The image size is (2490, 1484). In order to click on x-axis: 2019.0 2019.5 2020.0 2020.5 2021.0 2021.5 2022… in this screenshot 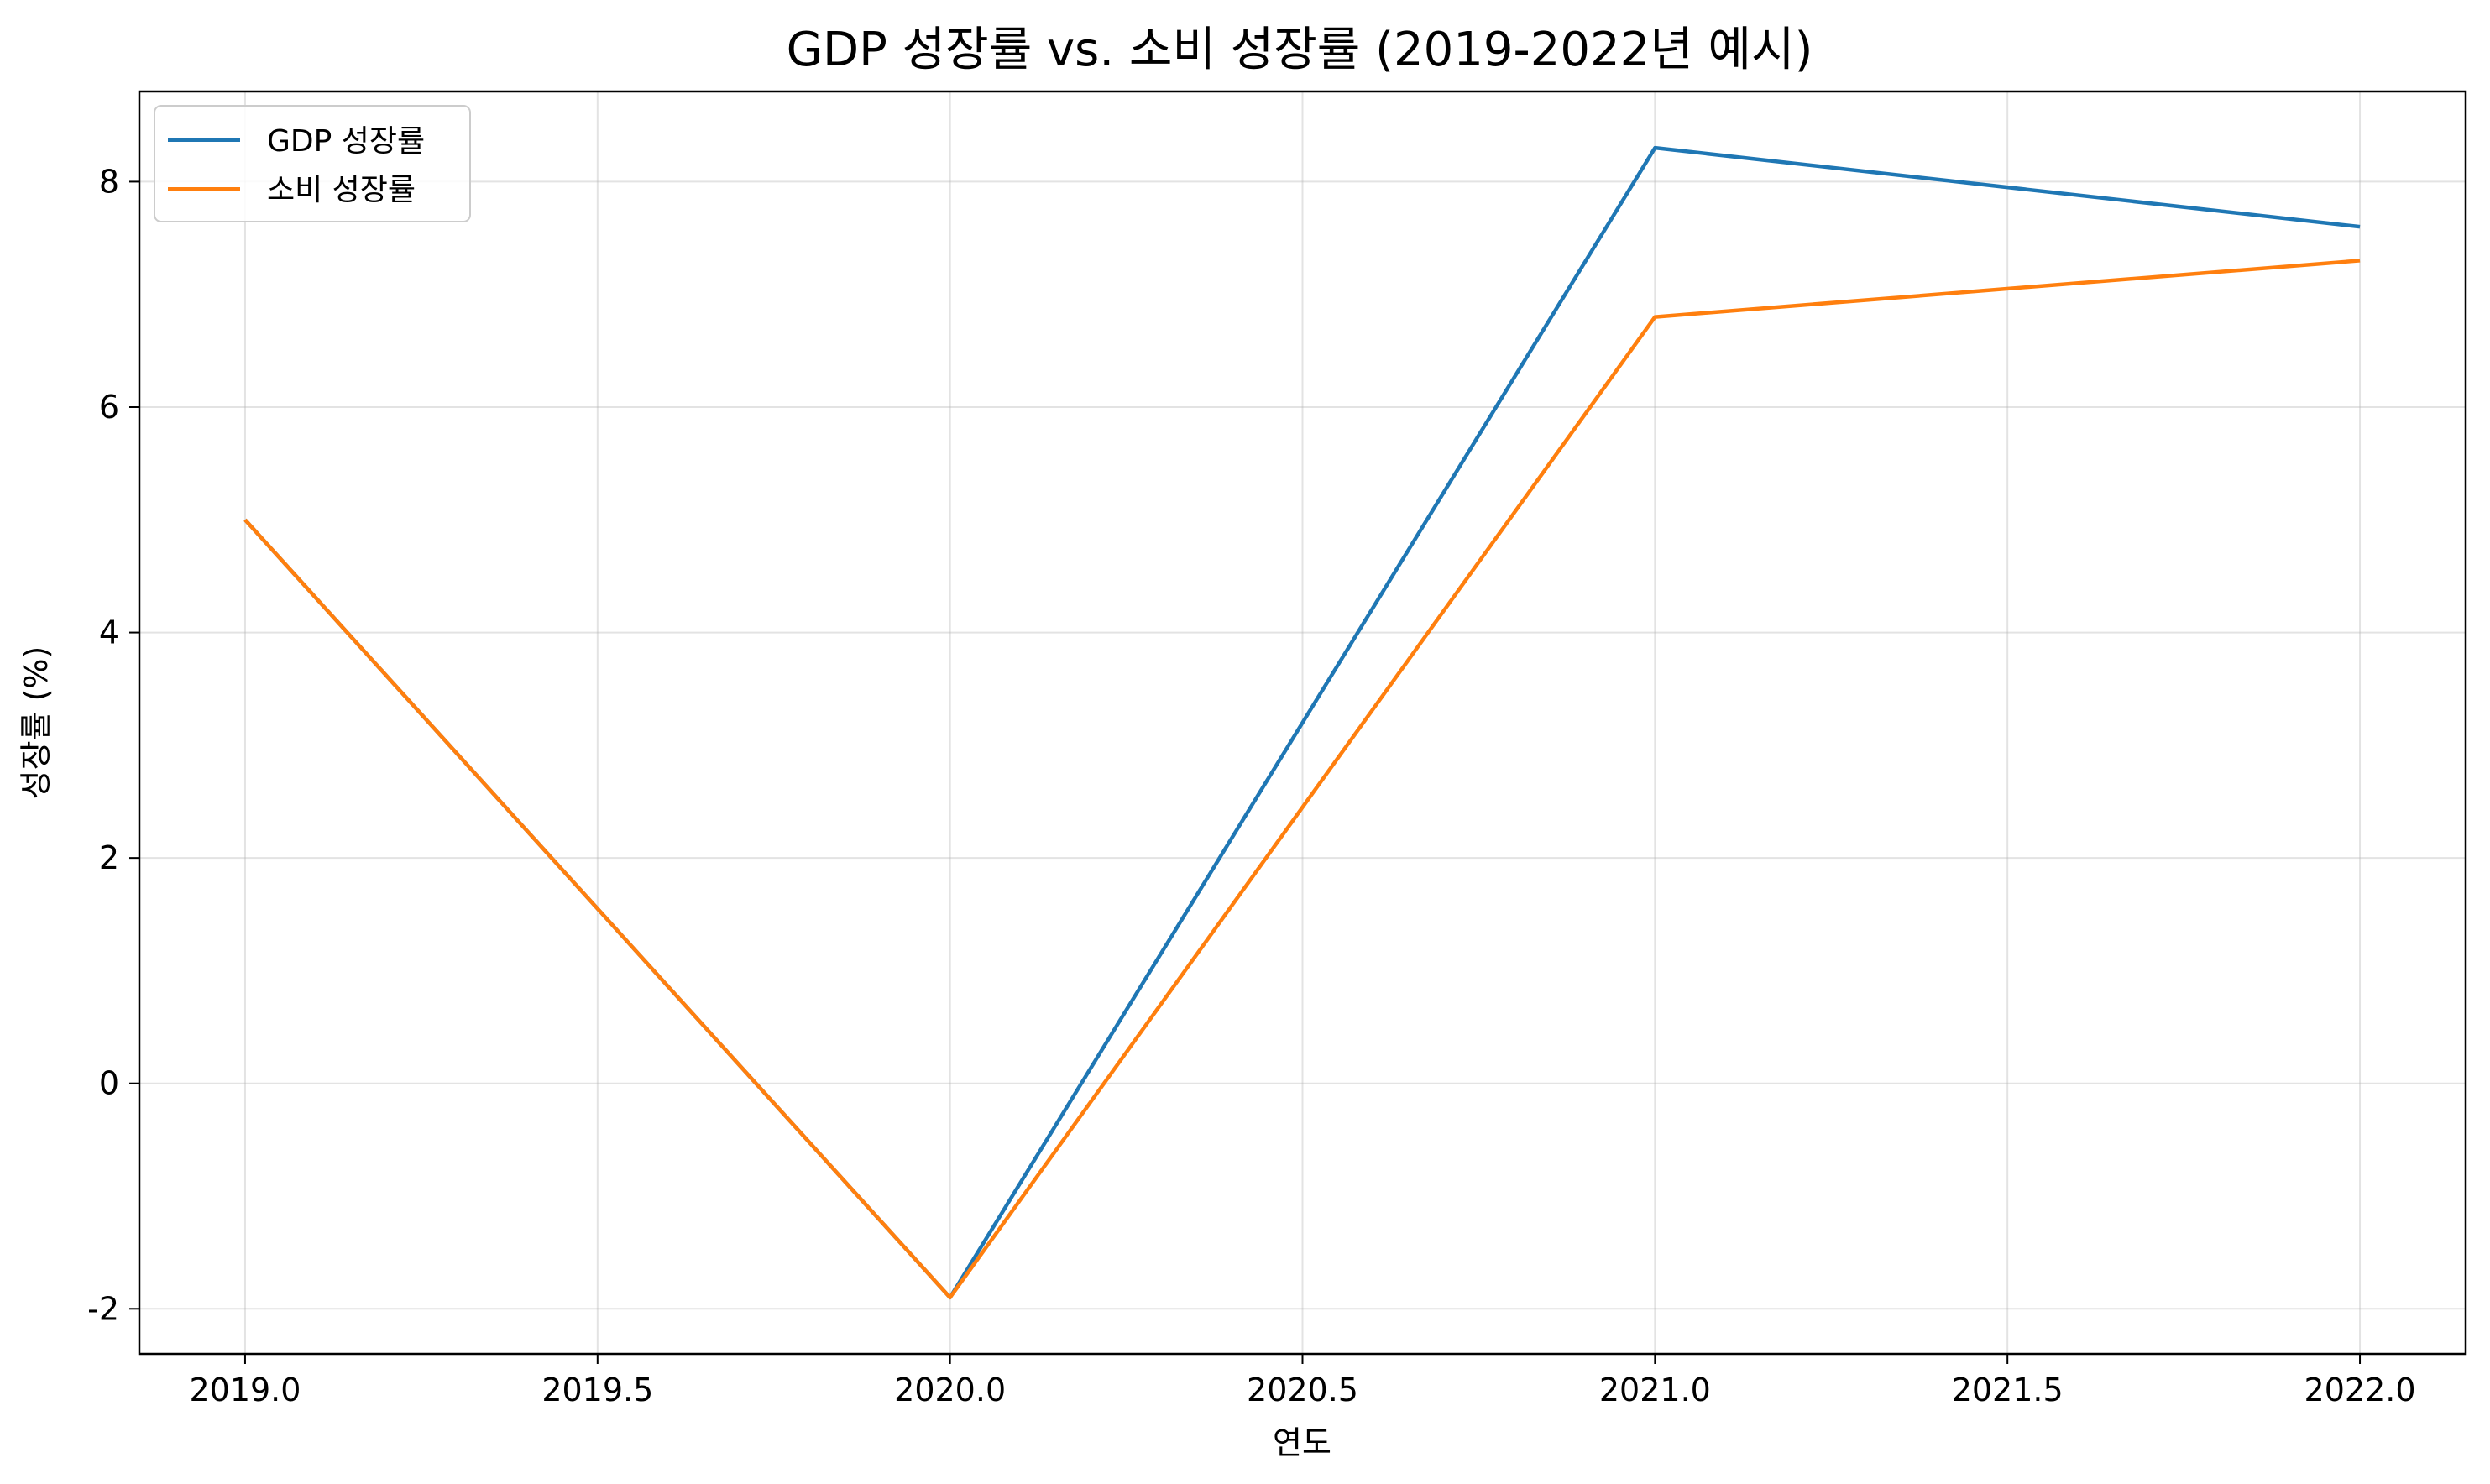, I will do `click(1302, 1381)`.